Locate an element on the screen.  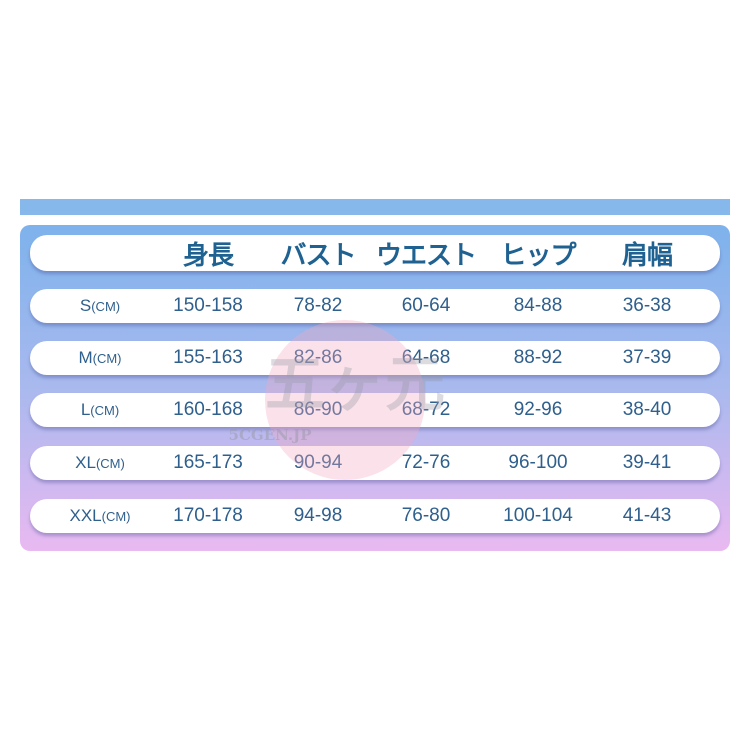
size-row-m: M (CM) 155-163 82-86 64-68 88-92 37-39 is located at coordinates (375, 358).